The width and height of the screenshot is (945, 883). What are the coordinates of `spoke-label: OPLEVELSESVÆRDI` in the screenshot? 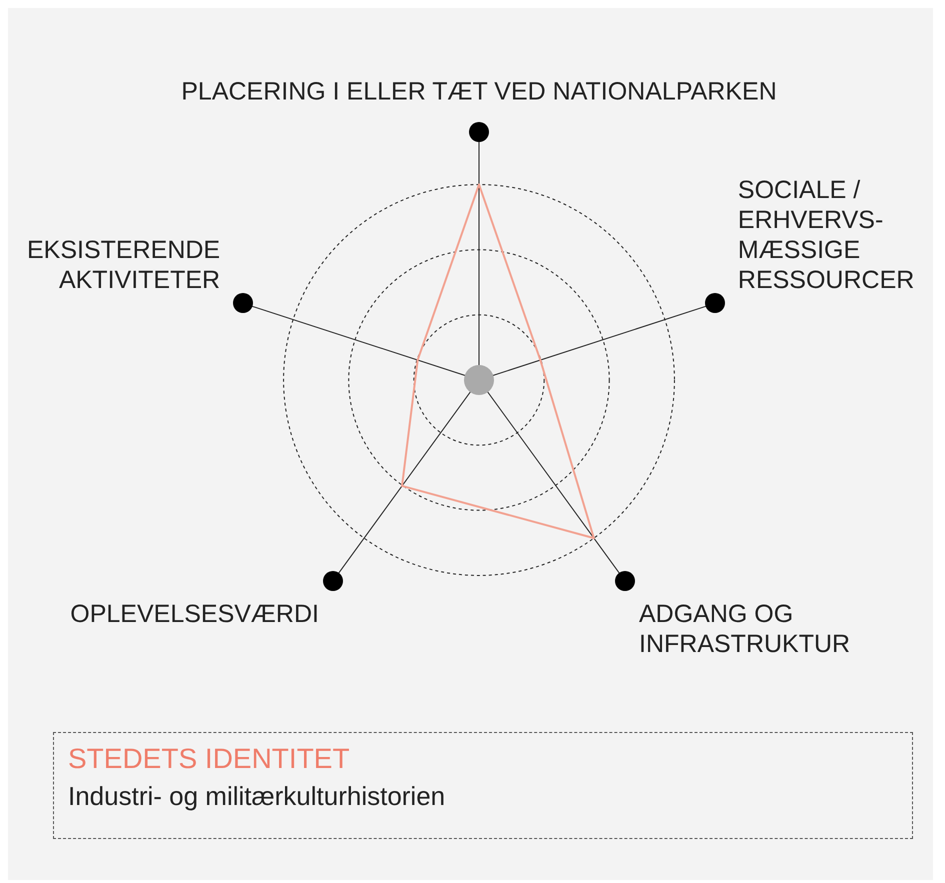 It's located at (194, 614).